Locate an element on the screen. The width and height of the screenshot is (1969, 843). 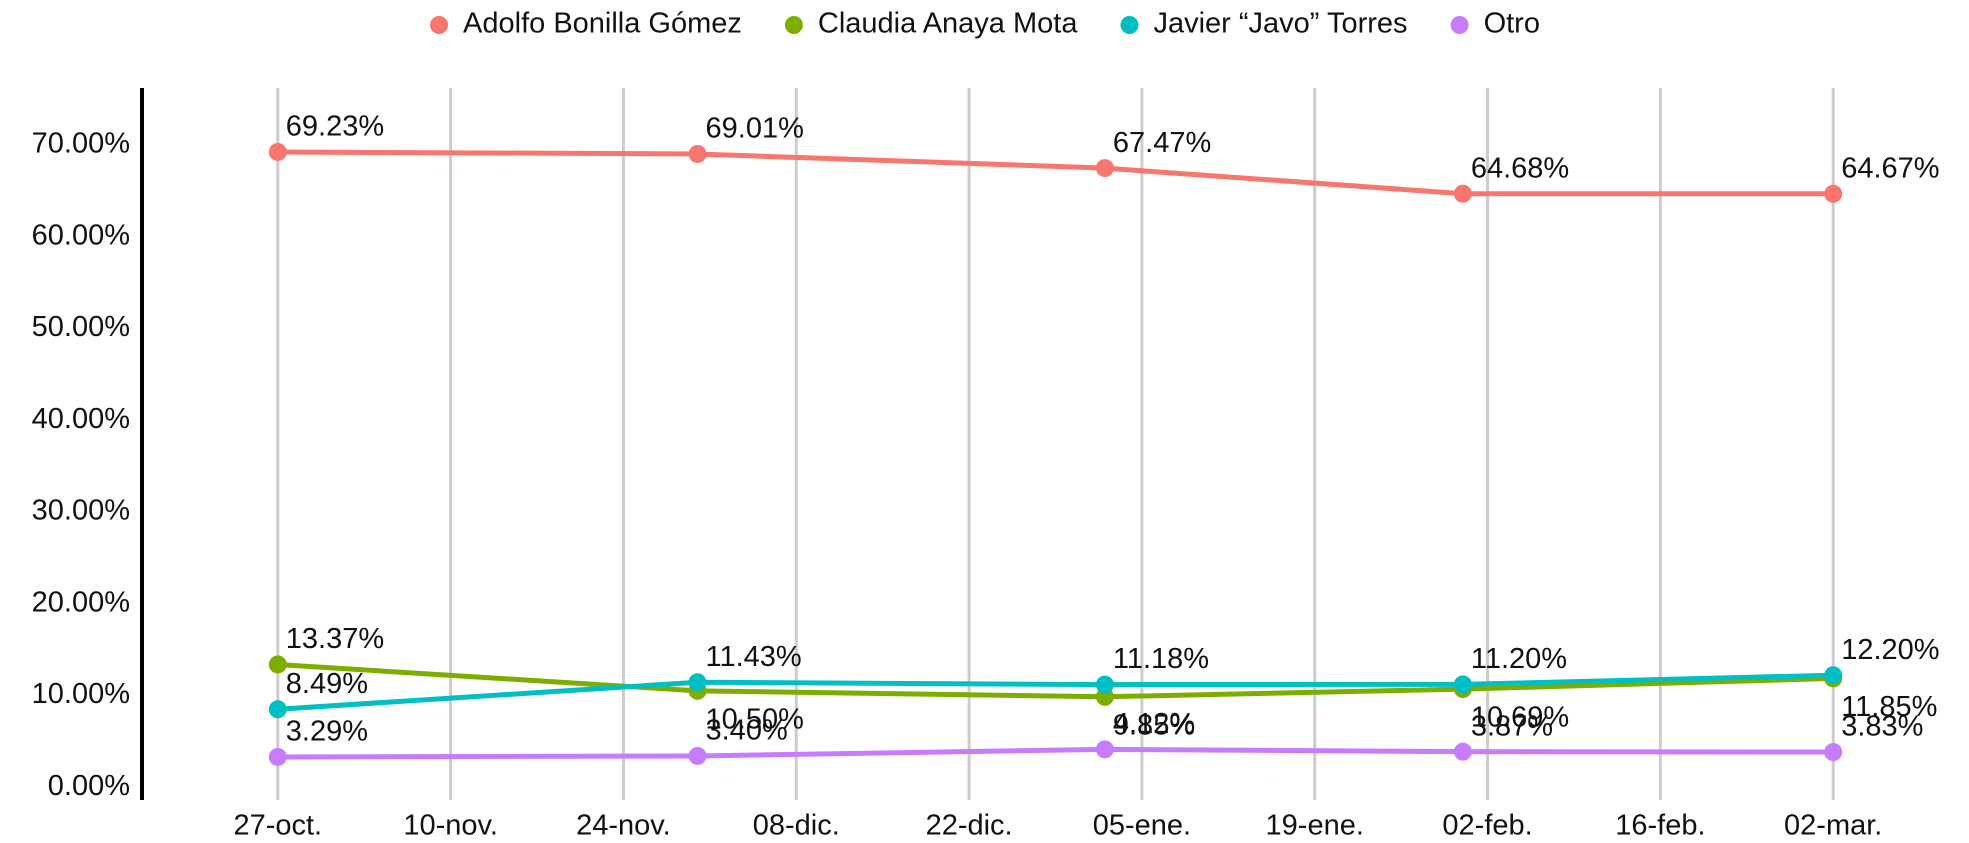
data-label: 11.20% is located at coordinates (1519, 659).